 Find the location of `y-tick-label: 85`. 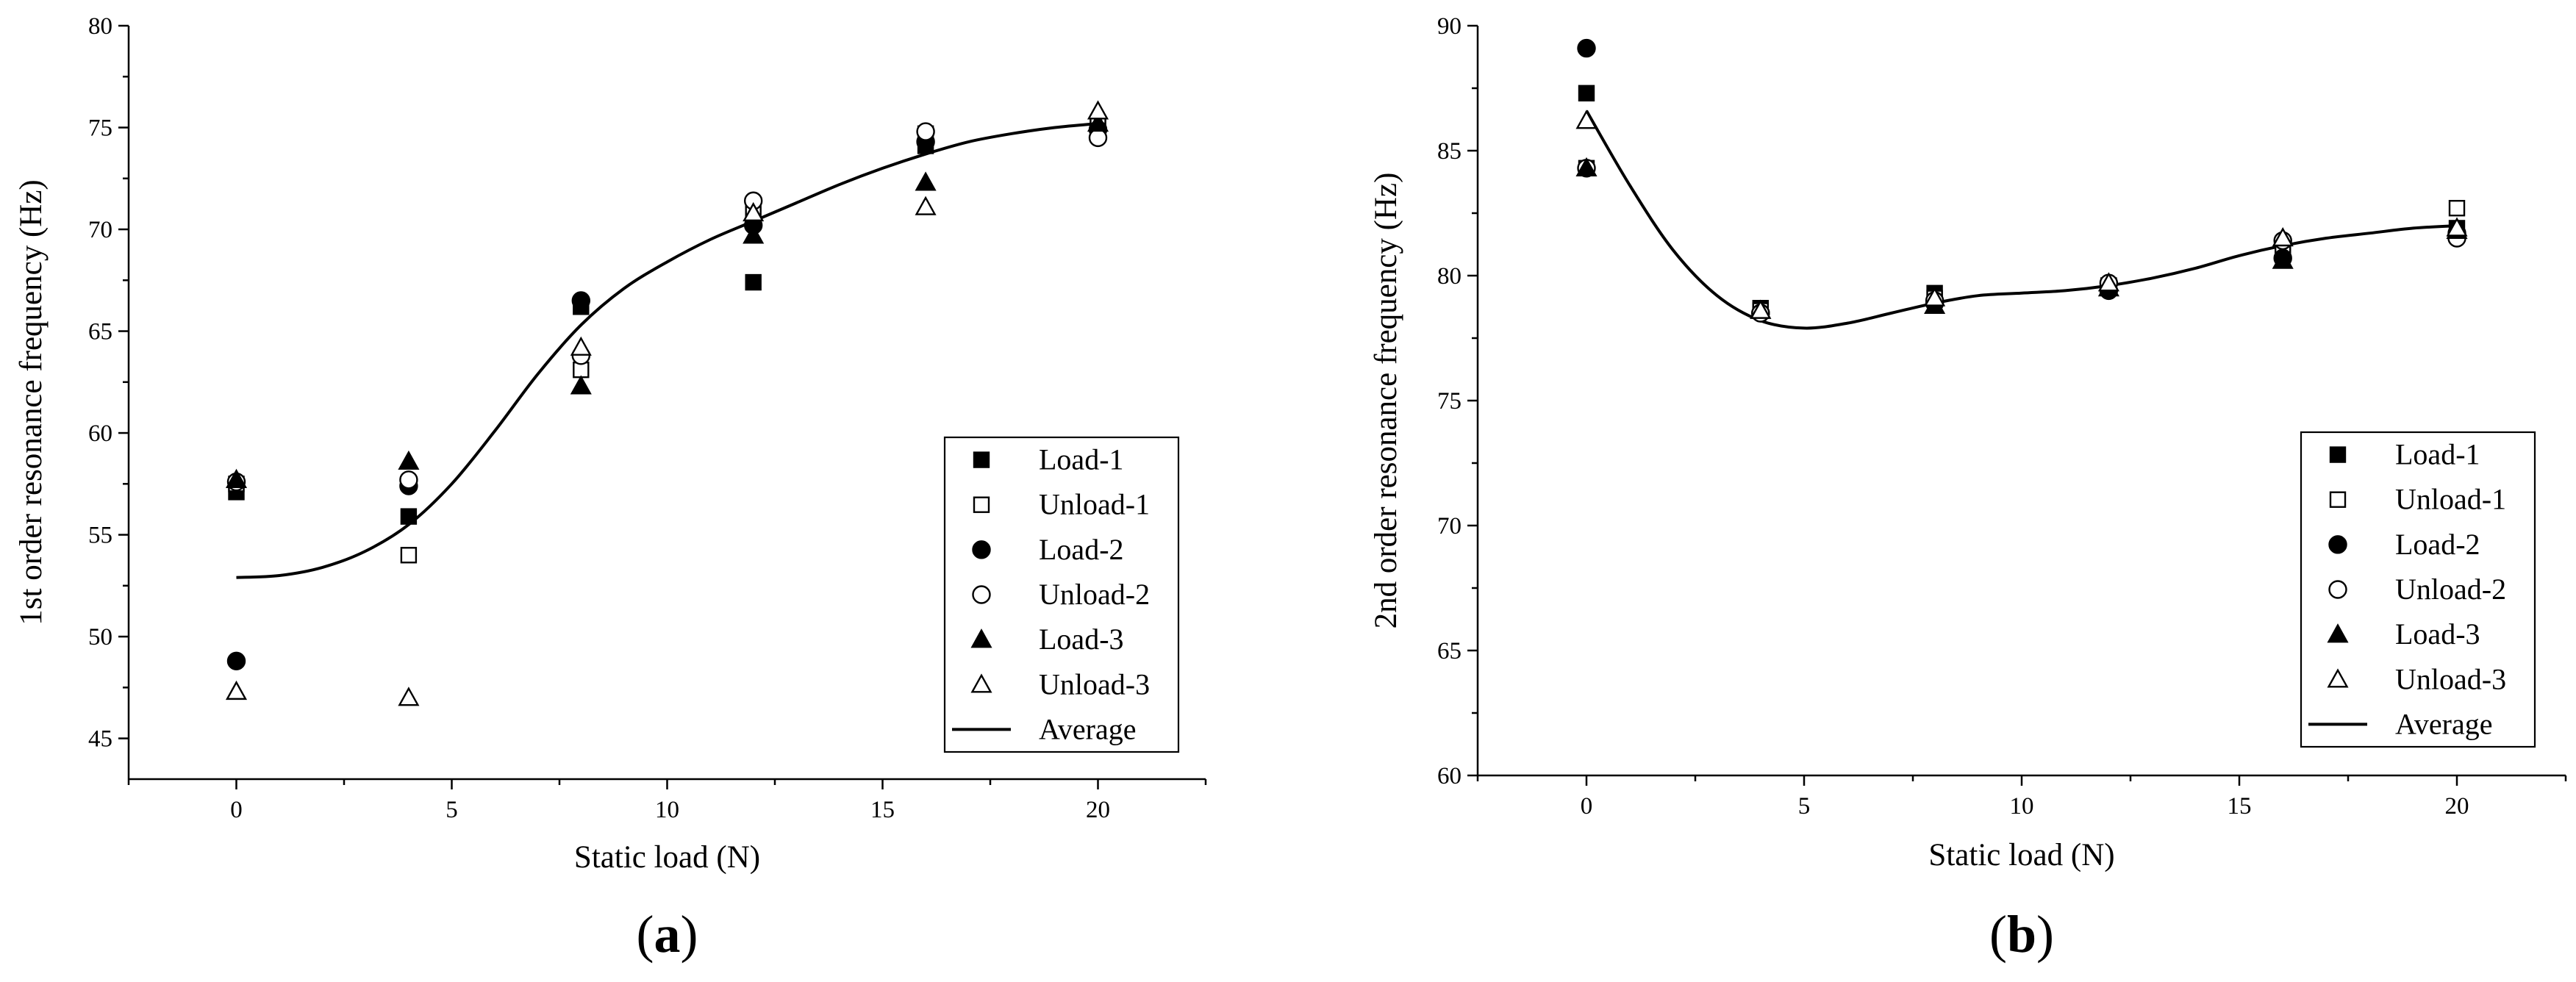

y-tick-label: 85 is located at coordinates (1449, 152).